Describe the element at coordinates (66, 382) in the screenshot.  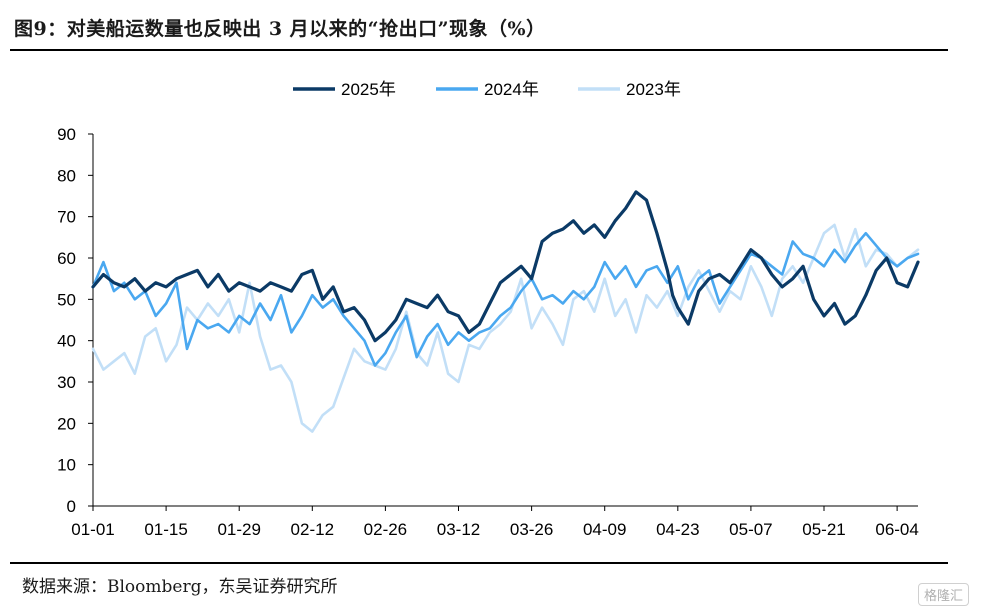
I see `y-tick-label: 30` at that location.